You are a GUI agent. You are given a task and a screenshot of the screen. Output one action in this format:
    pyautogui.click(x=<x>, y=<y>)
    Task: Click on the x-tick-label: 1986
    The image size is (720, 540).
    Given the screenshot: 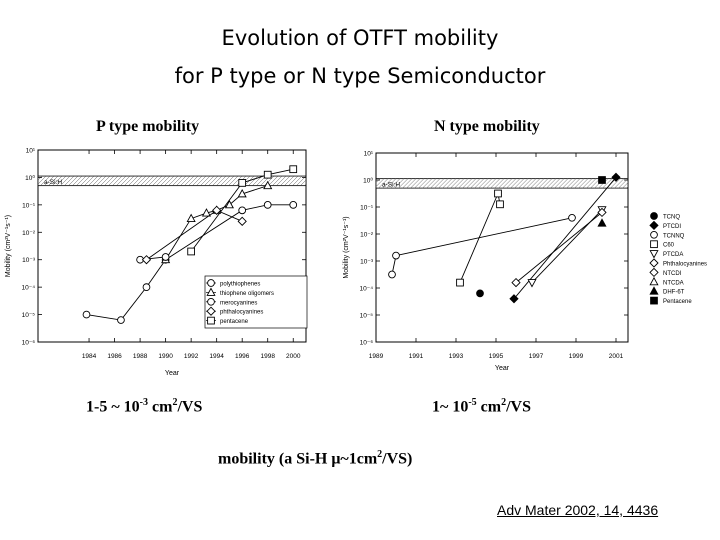 What is the action you would take?
    pyautogui.click(x=114, y=356)
    